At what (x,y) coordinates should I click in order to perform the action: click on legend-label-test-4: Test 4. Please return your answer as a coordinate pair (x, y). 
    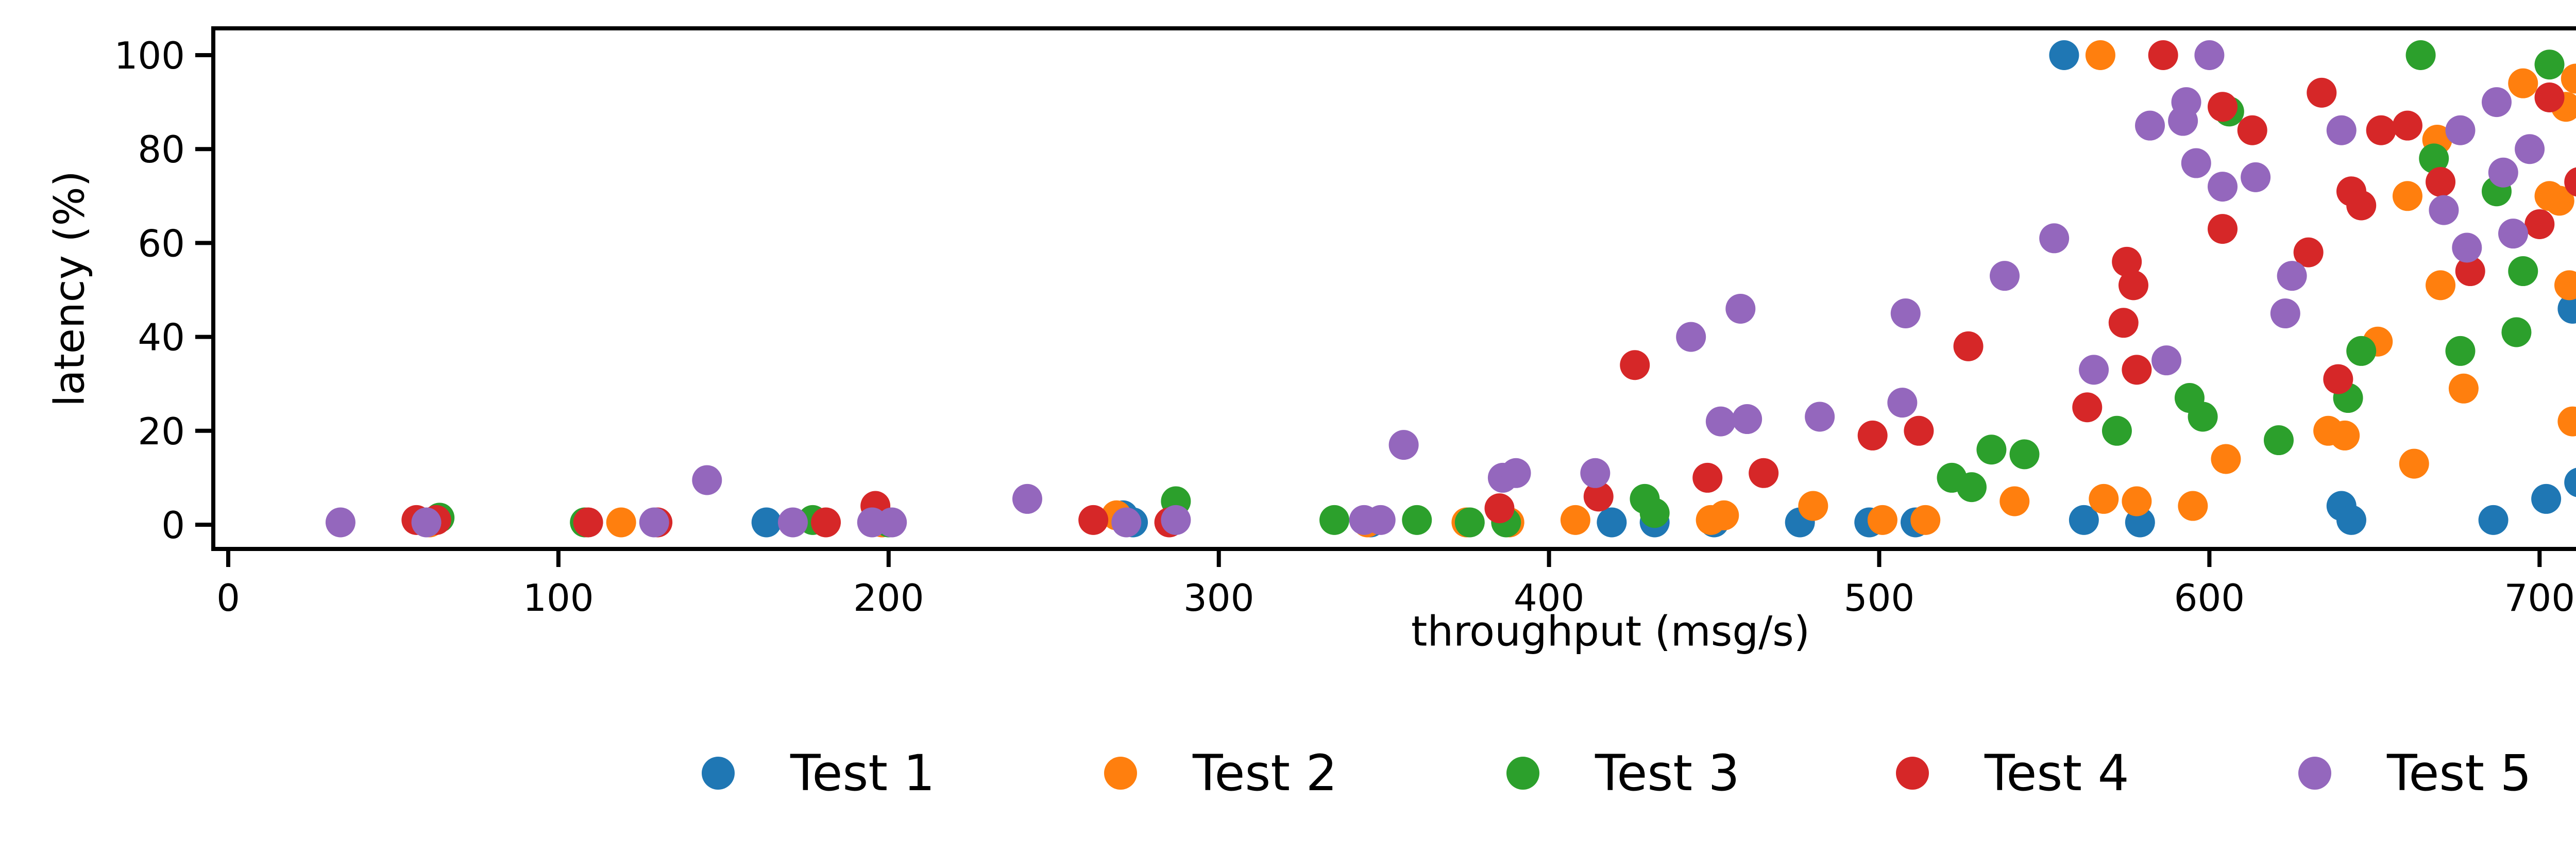
    Looking at the image, I should click on (2057, 773).